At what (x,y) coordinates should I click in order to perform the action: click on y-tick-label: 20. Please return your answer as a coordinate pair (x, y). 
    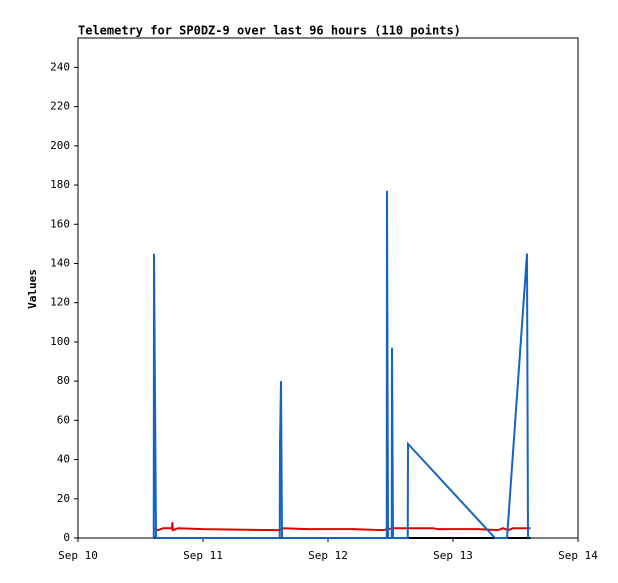
    Looking at the image, I should click on (63, 498).